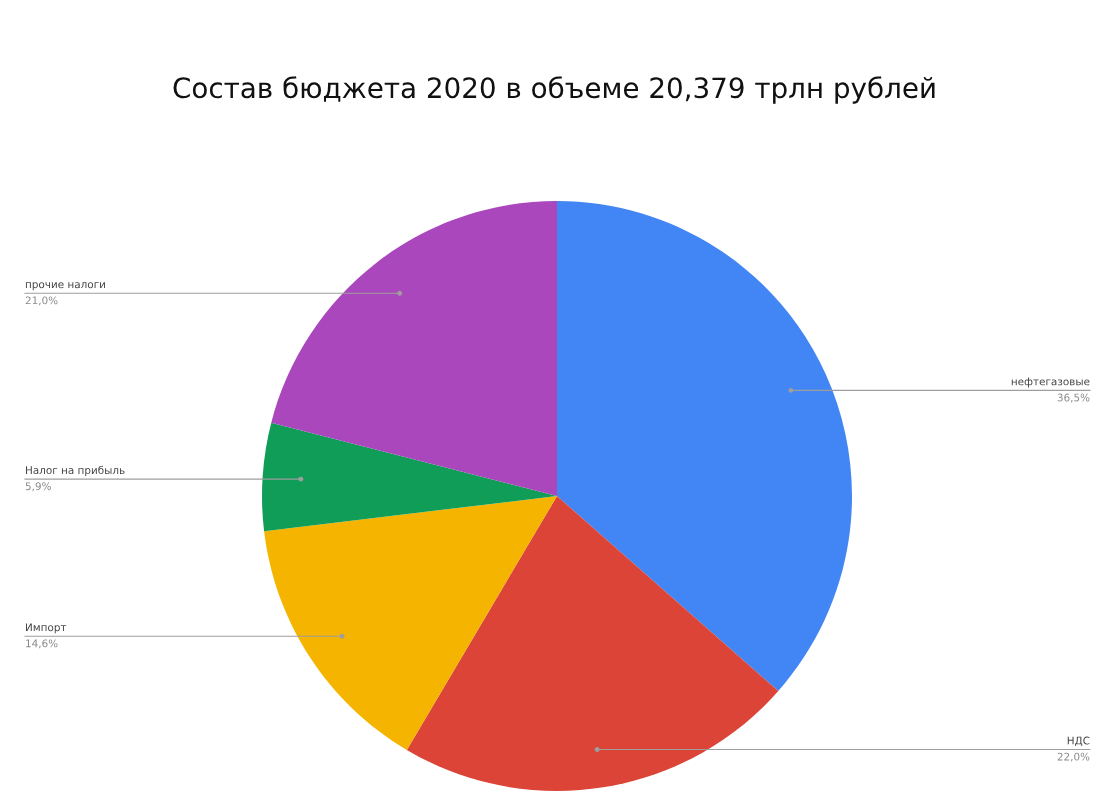  What do you see at coordinates (46, 628) in the screenshot?
I see `slice-label: Импорт` at bounding box center [46, 628].